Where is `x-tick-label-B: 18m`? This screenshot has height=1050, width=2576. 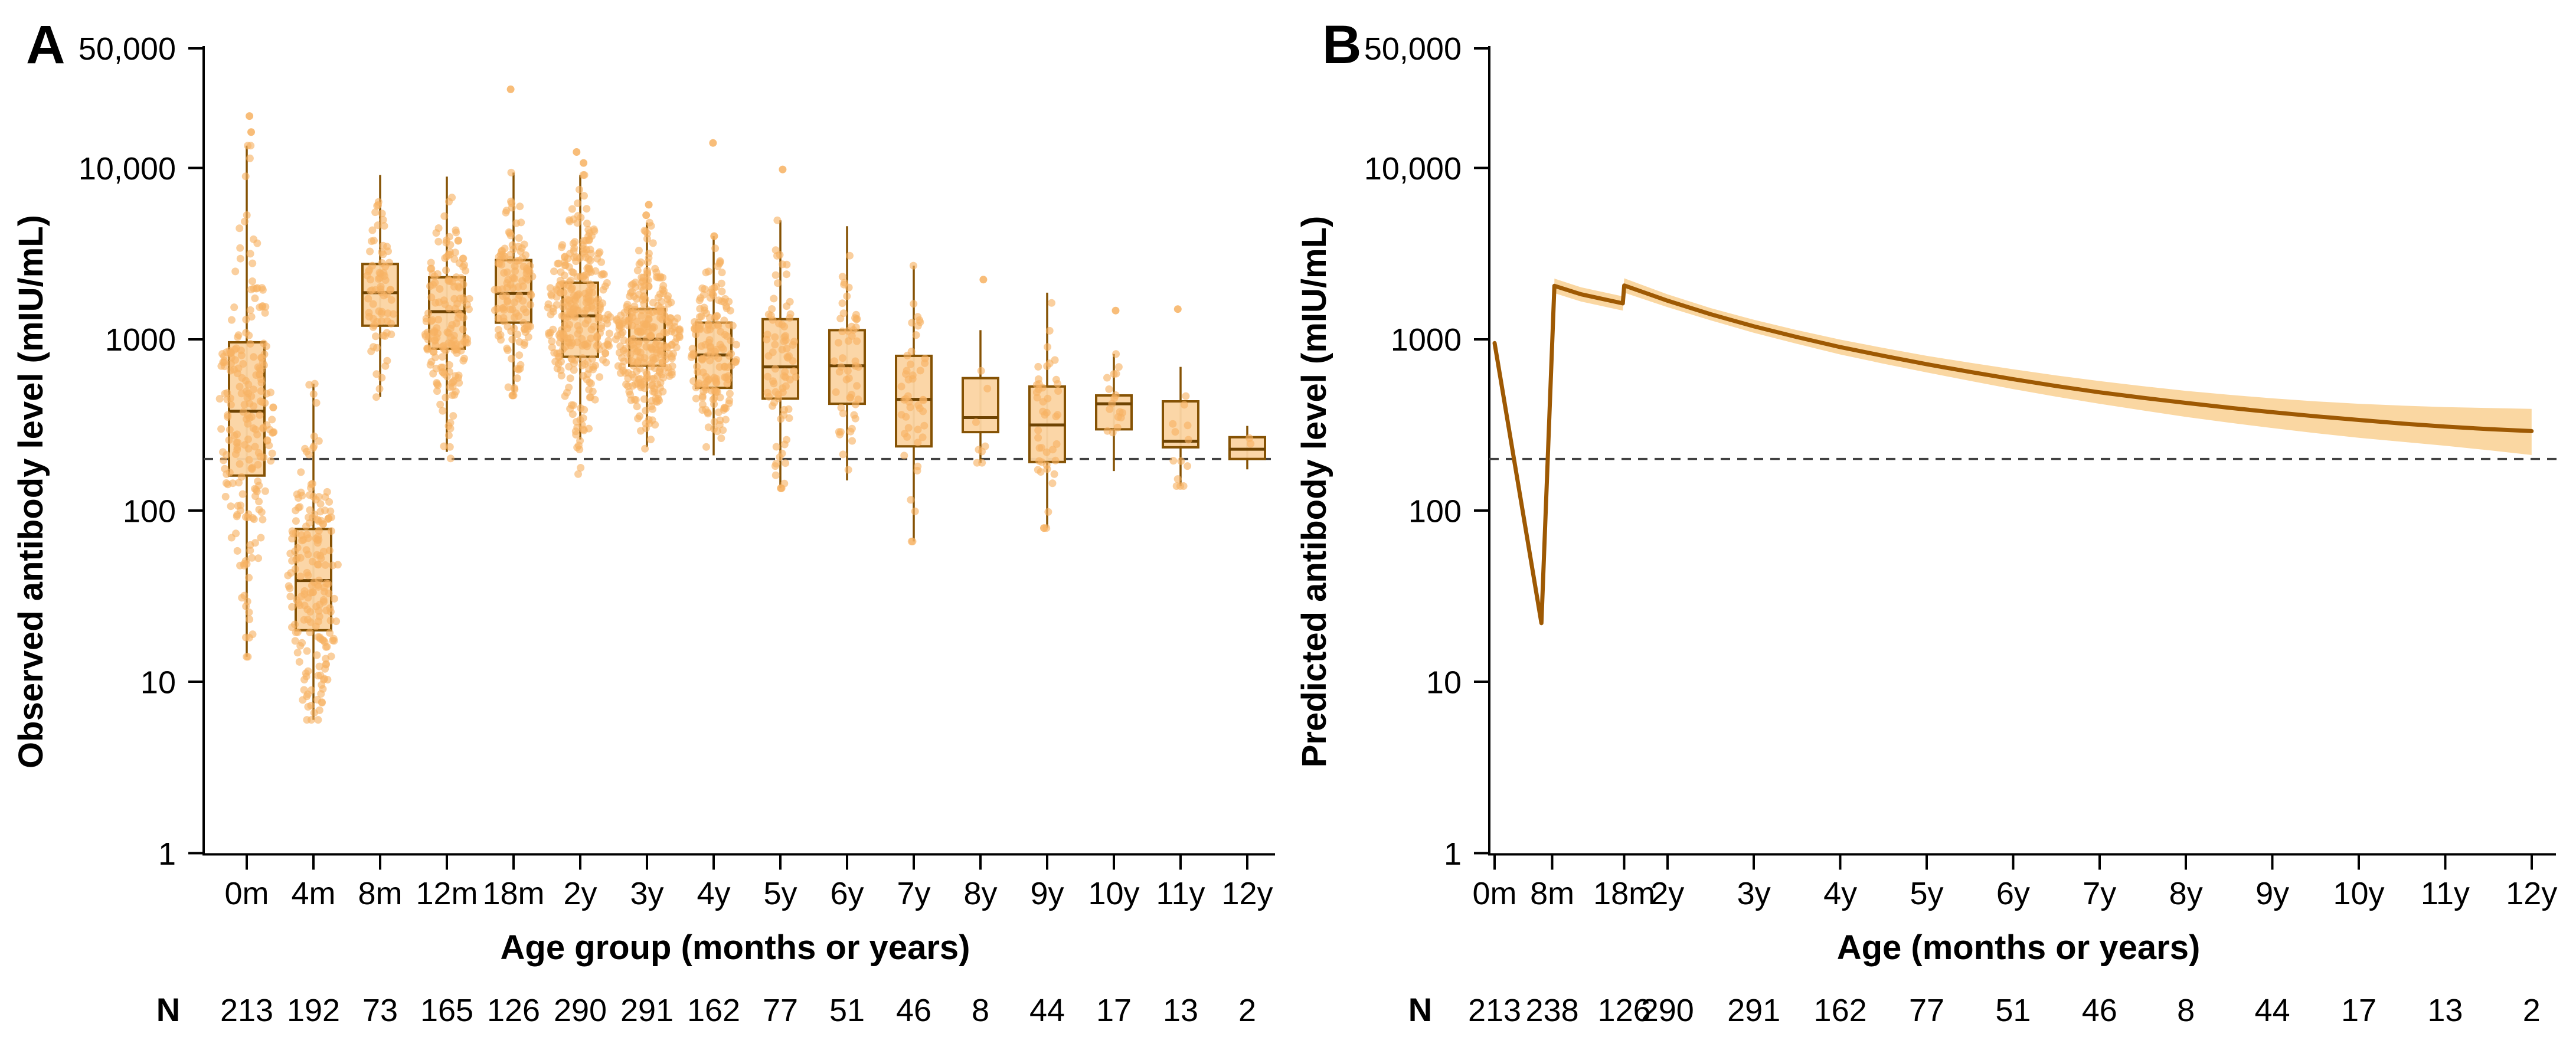
x-tick-label-B: 18m is located at coordinates (1624, 894).